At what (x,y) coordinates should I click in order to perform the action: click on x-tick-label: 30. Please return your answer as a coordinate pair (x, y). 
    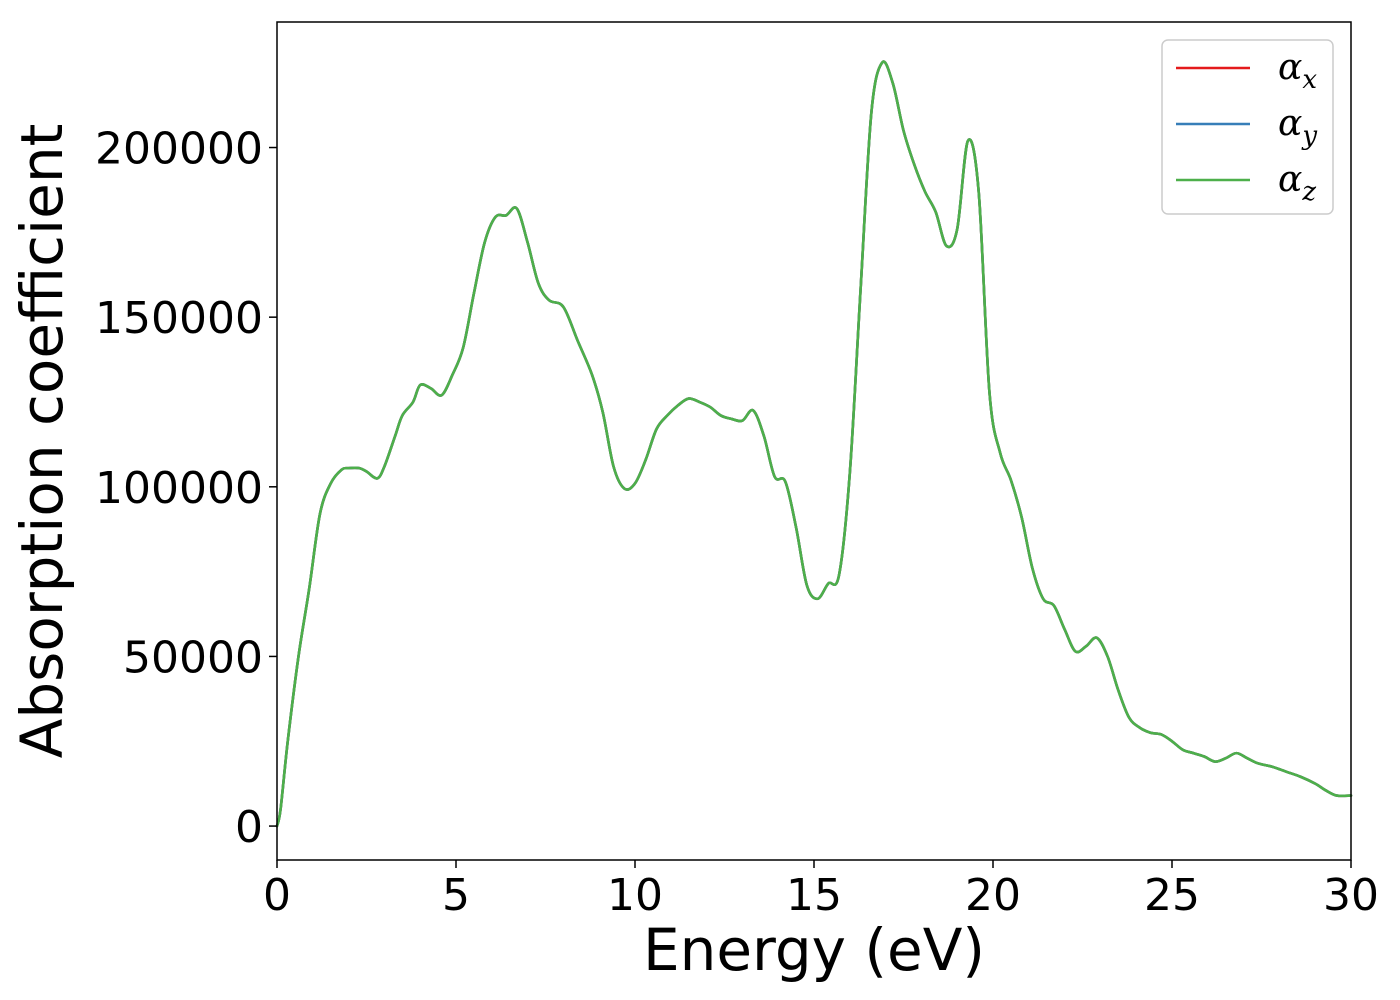
    Looking at the image, I should click on (1351, 895).